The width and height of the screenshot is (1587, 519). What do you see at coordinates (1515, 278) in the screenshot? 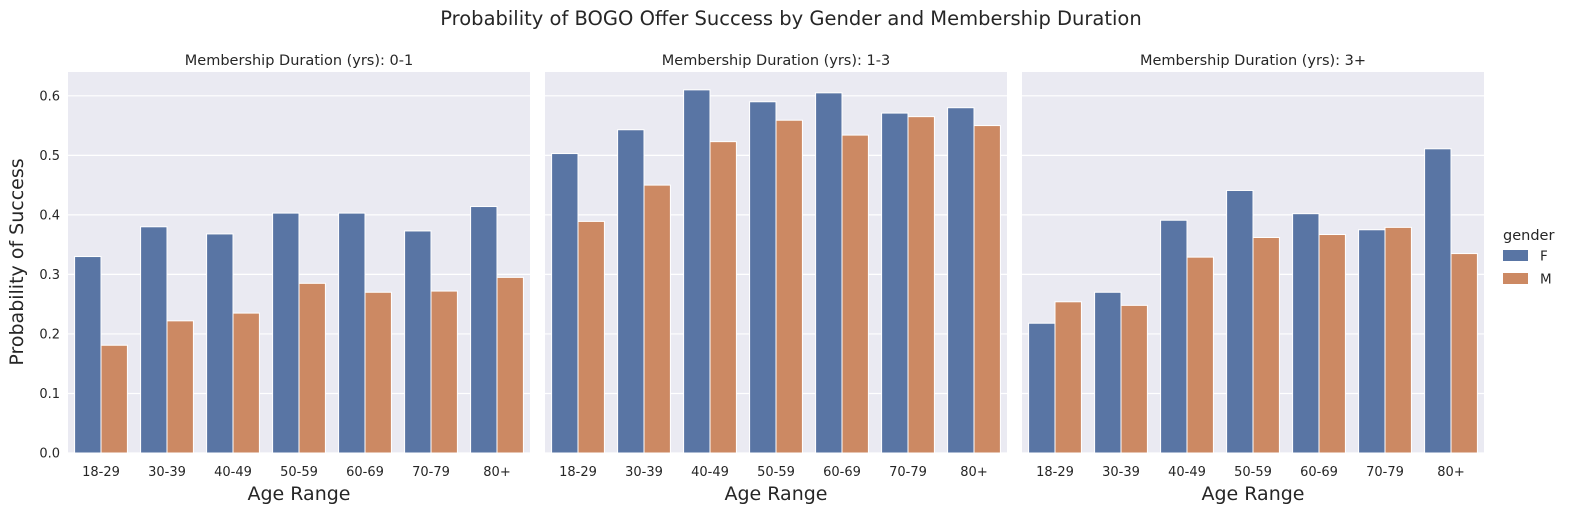
I see `legend-swatch-m` at bounding box center [1515, 278].